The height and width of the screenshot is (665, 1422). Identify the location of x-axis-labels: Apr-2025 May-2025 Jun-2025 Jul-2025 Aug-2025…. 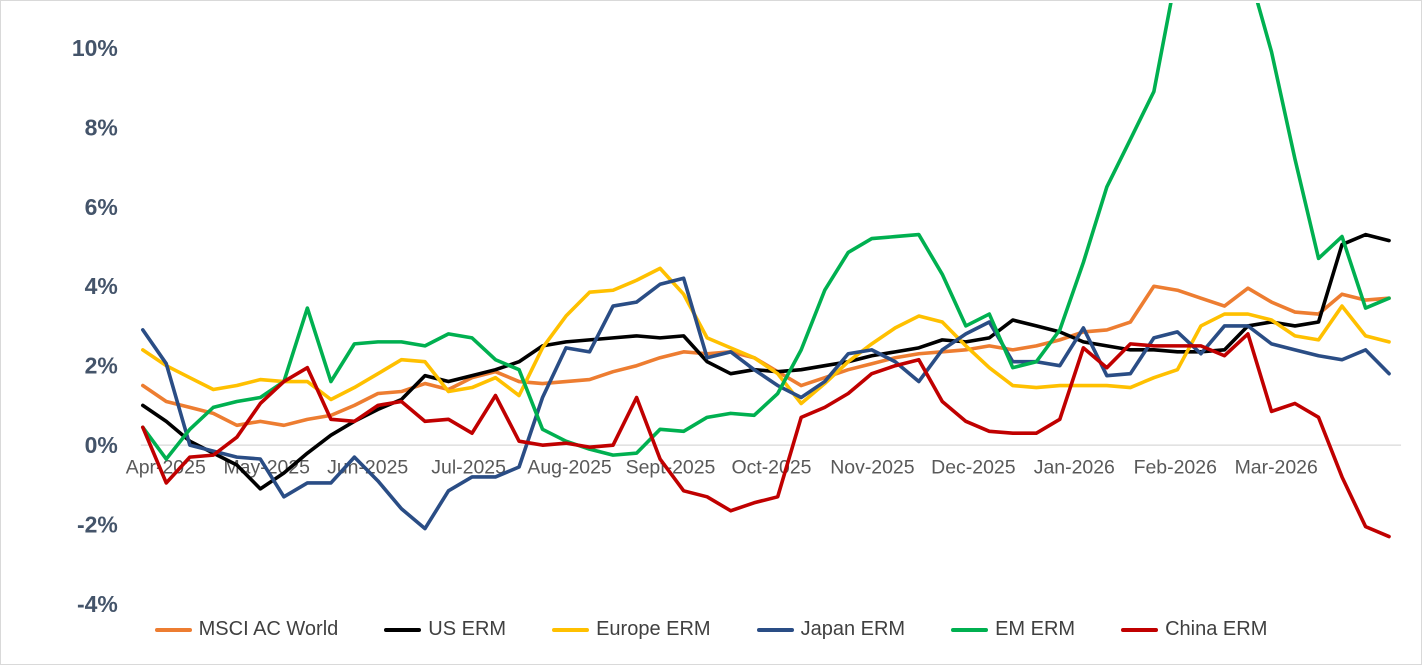
(722, 468).